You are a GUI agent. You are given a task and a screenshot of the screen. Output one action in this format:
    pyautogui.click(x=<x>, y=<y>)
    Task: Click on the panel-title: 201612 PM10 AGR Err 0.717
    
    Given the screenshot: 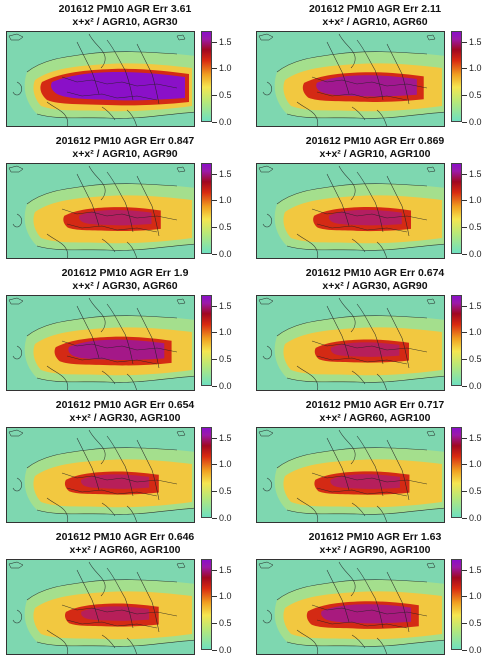 What is the action you would take?
    pyautogui.click(x=375, y=405)
    